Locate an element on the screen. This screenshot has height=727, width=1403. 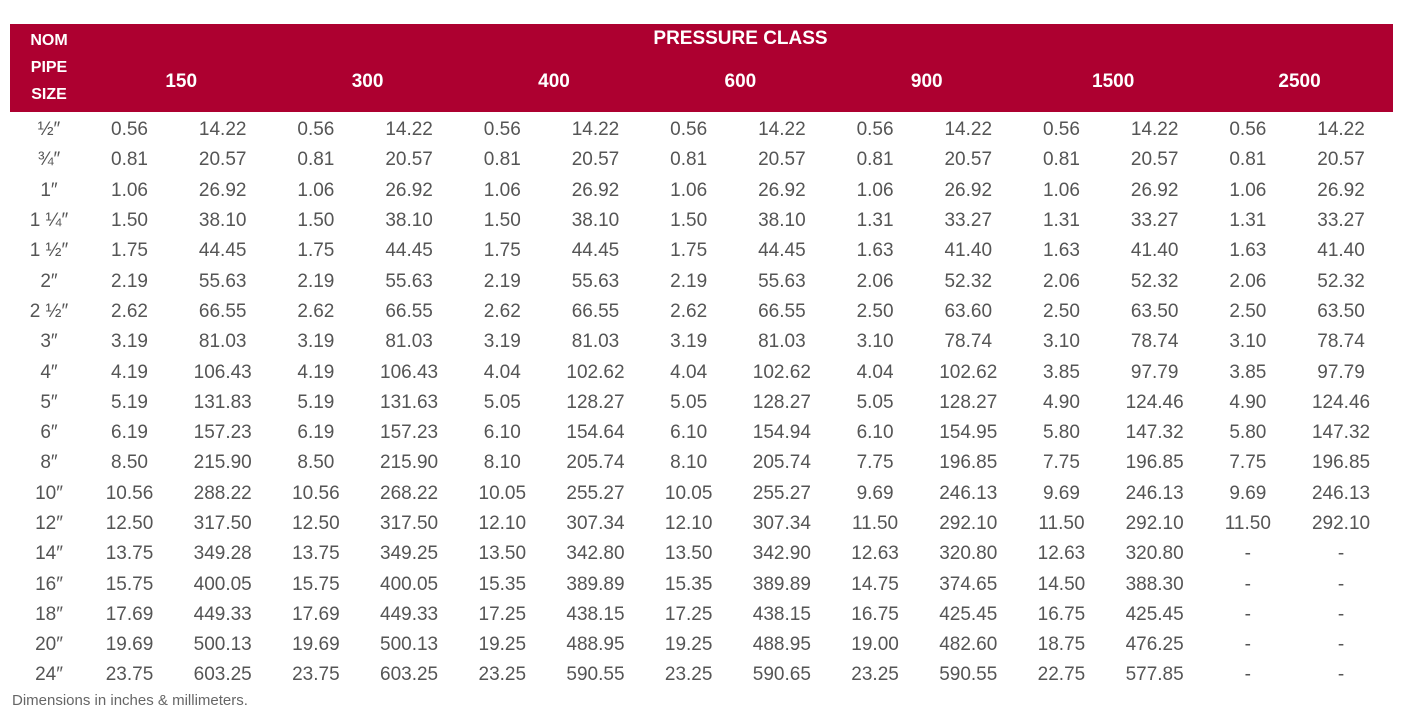
pipe-size-cell: 2 ½″ is located at coordinates (49, 311).